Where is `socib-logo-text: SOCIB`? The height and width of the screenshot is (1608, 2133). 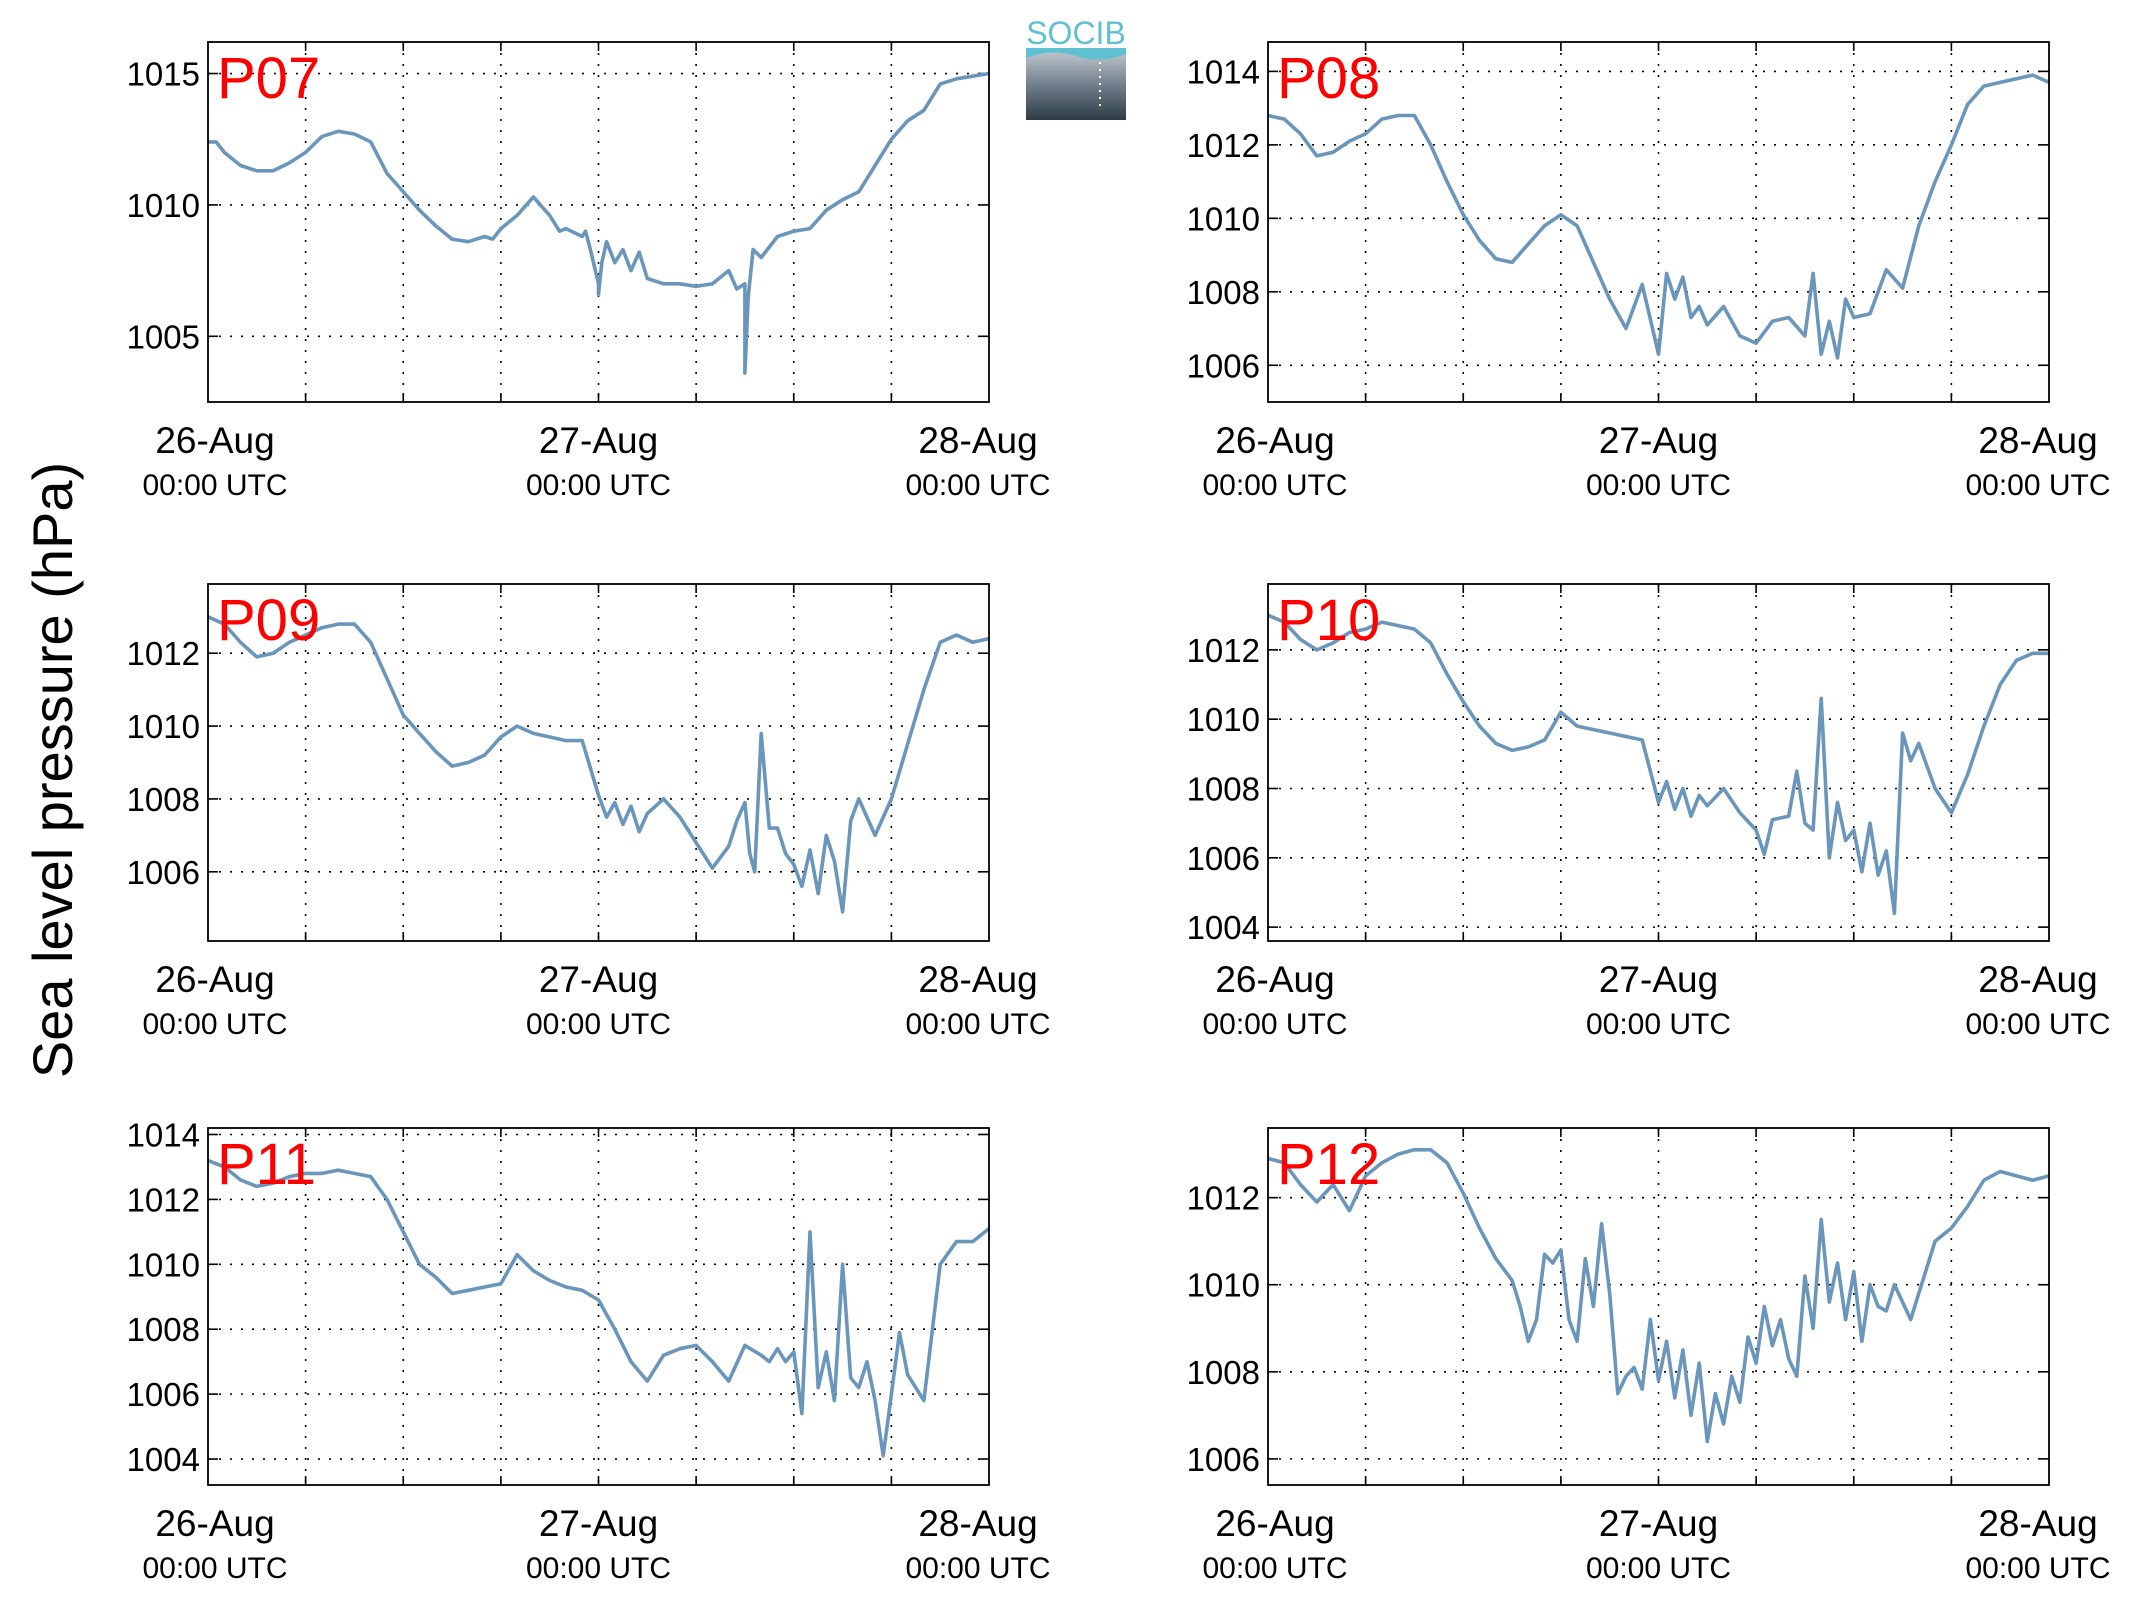 socib-logo-text: SOCIB is located at coordinates (1076, 33).